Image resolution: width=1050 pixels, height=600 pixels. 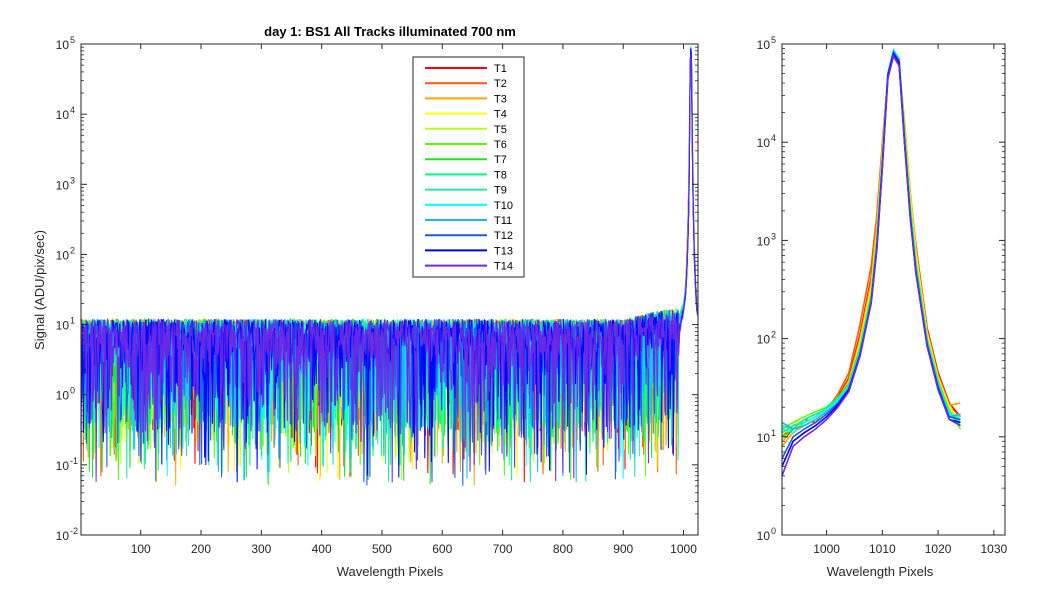 I want to click on left-y-tick-exponent: 5, so click(x=72, y=40).